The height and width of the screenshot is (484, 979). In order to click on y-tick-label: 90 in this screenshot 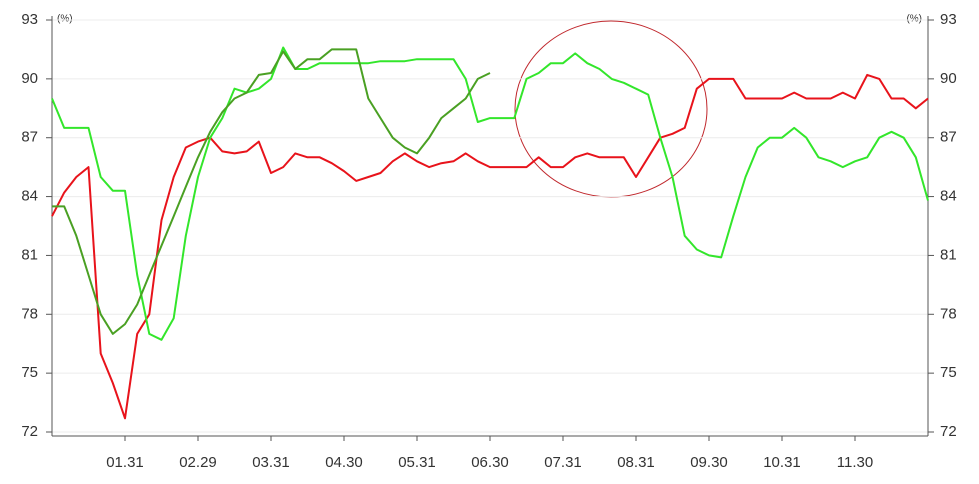, I will do `click(29, 78)`.